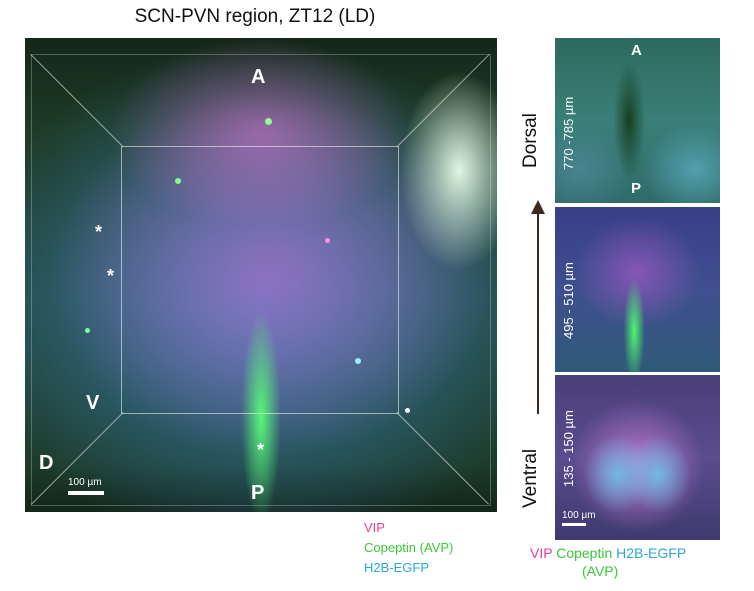 The height and width of the screenshot is (591, 754). What do you see at coordinates (584, 553) in the screenshot?
I see `legend-copeptin: Copeptin` at bounding box center [584, 553].